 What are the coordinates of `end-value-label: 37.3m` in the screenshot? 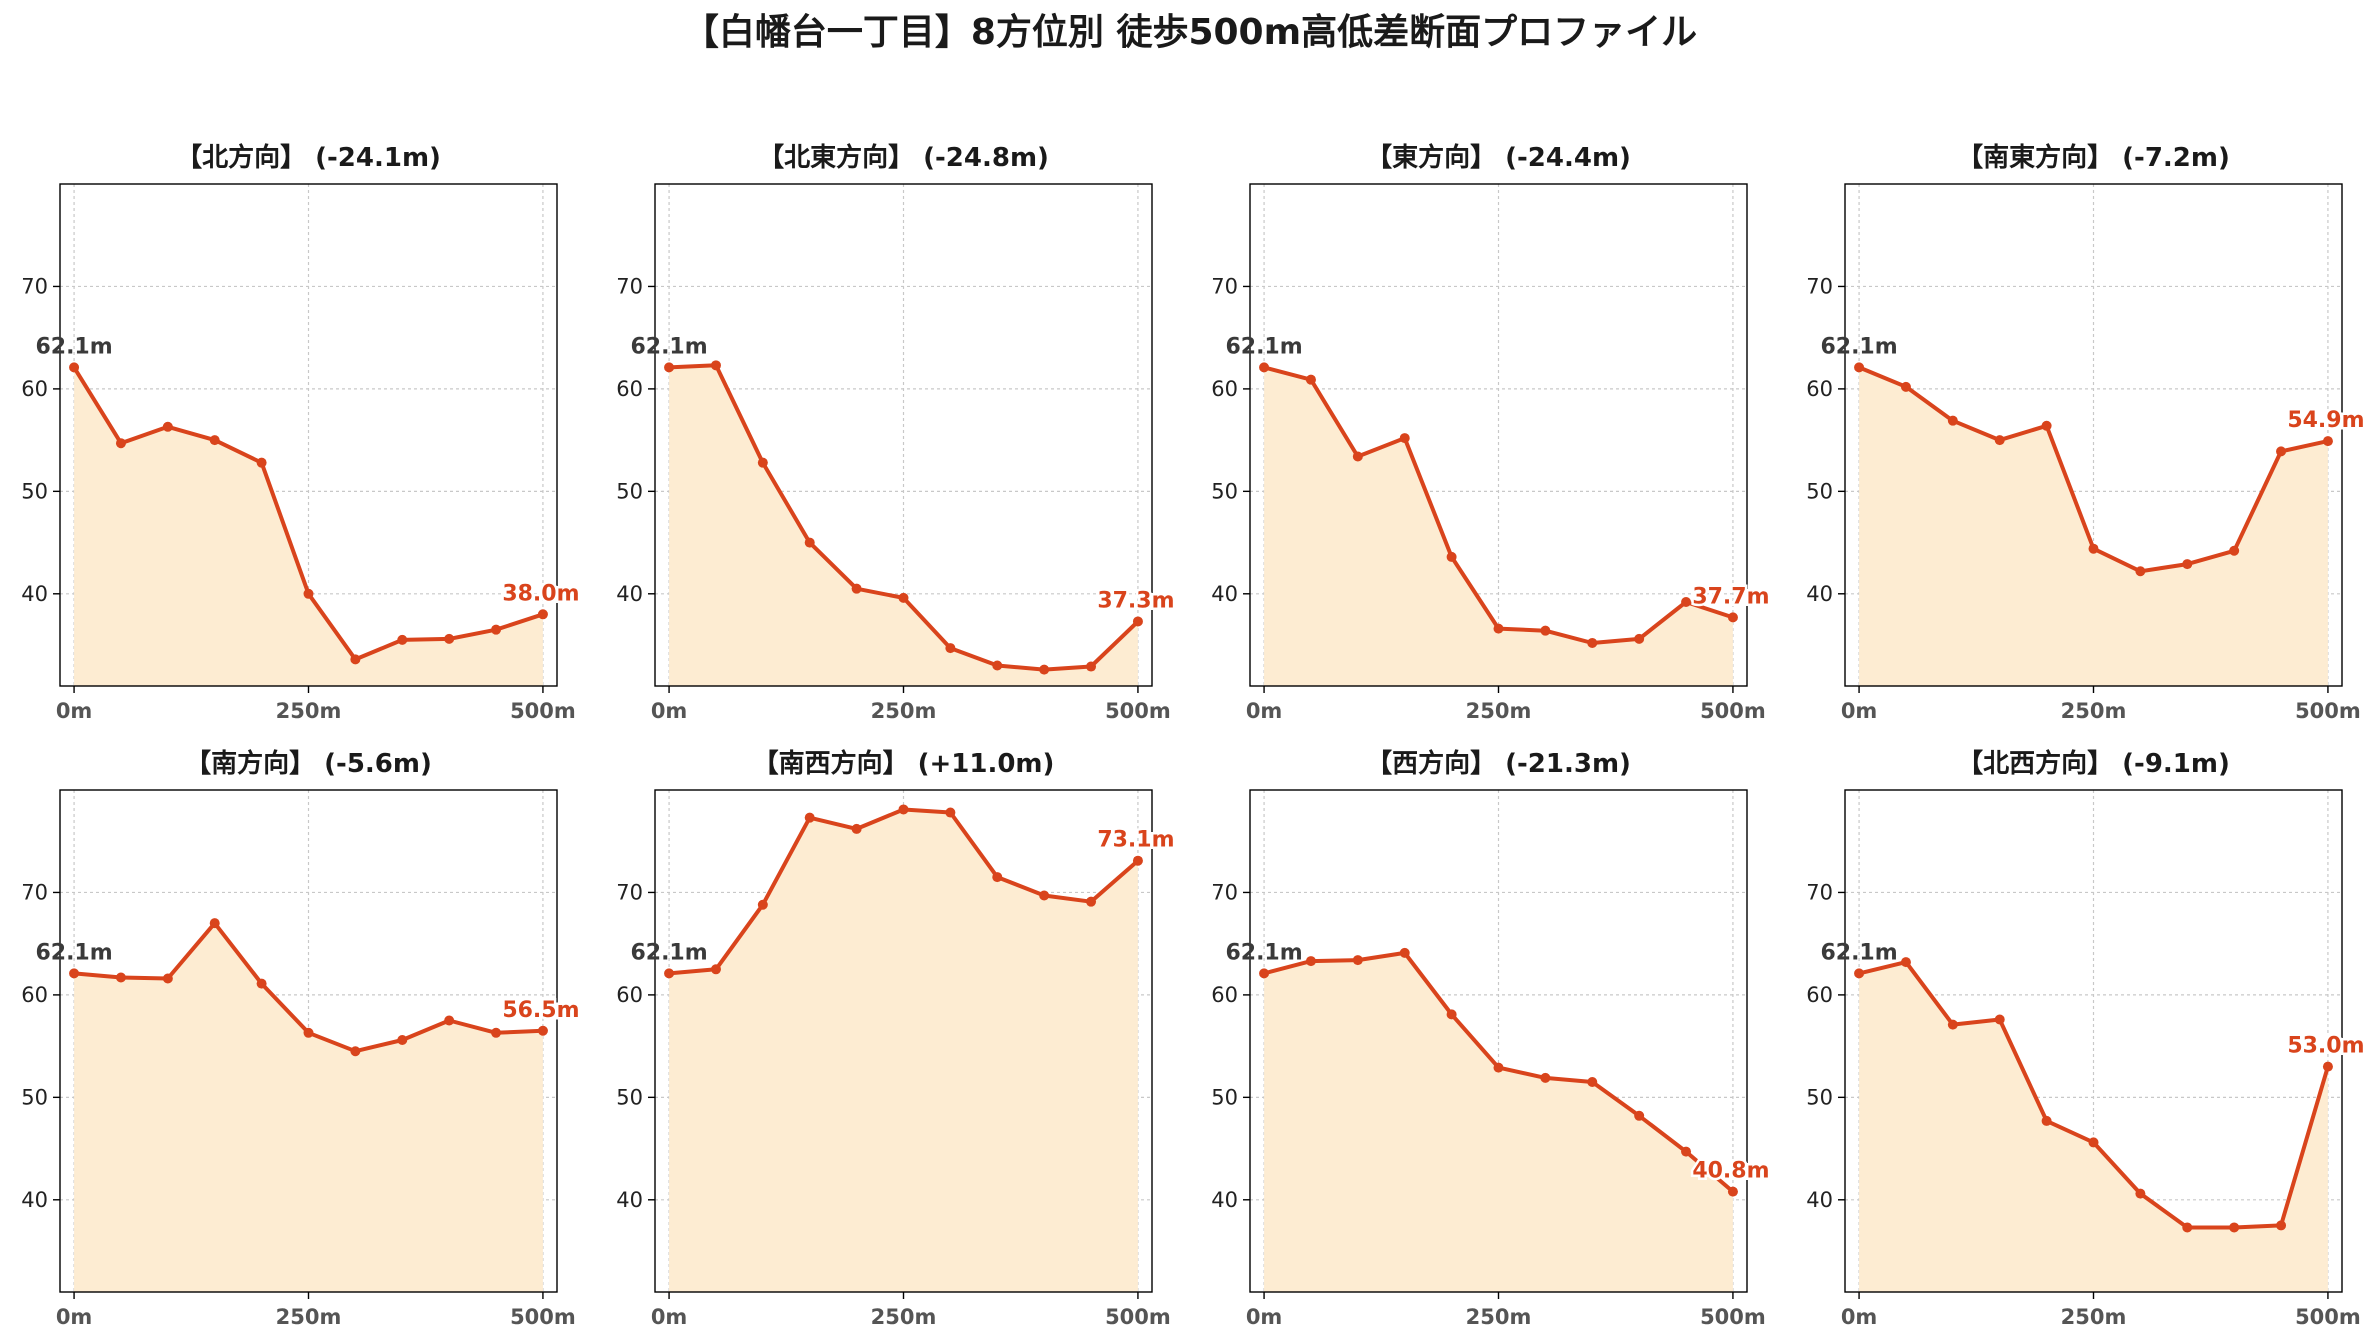 It's located at (1135, 600).